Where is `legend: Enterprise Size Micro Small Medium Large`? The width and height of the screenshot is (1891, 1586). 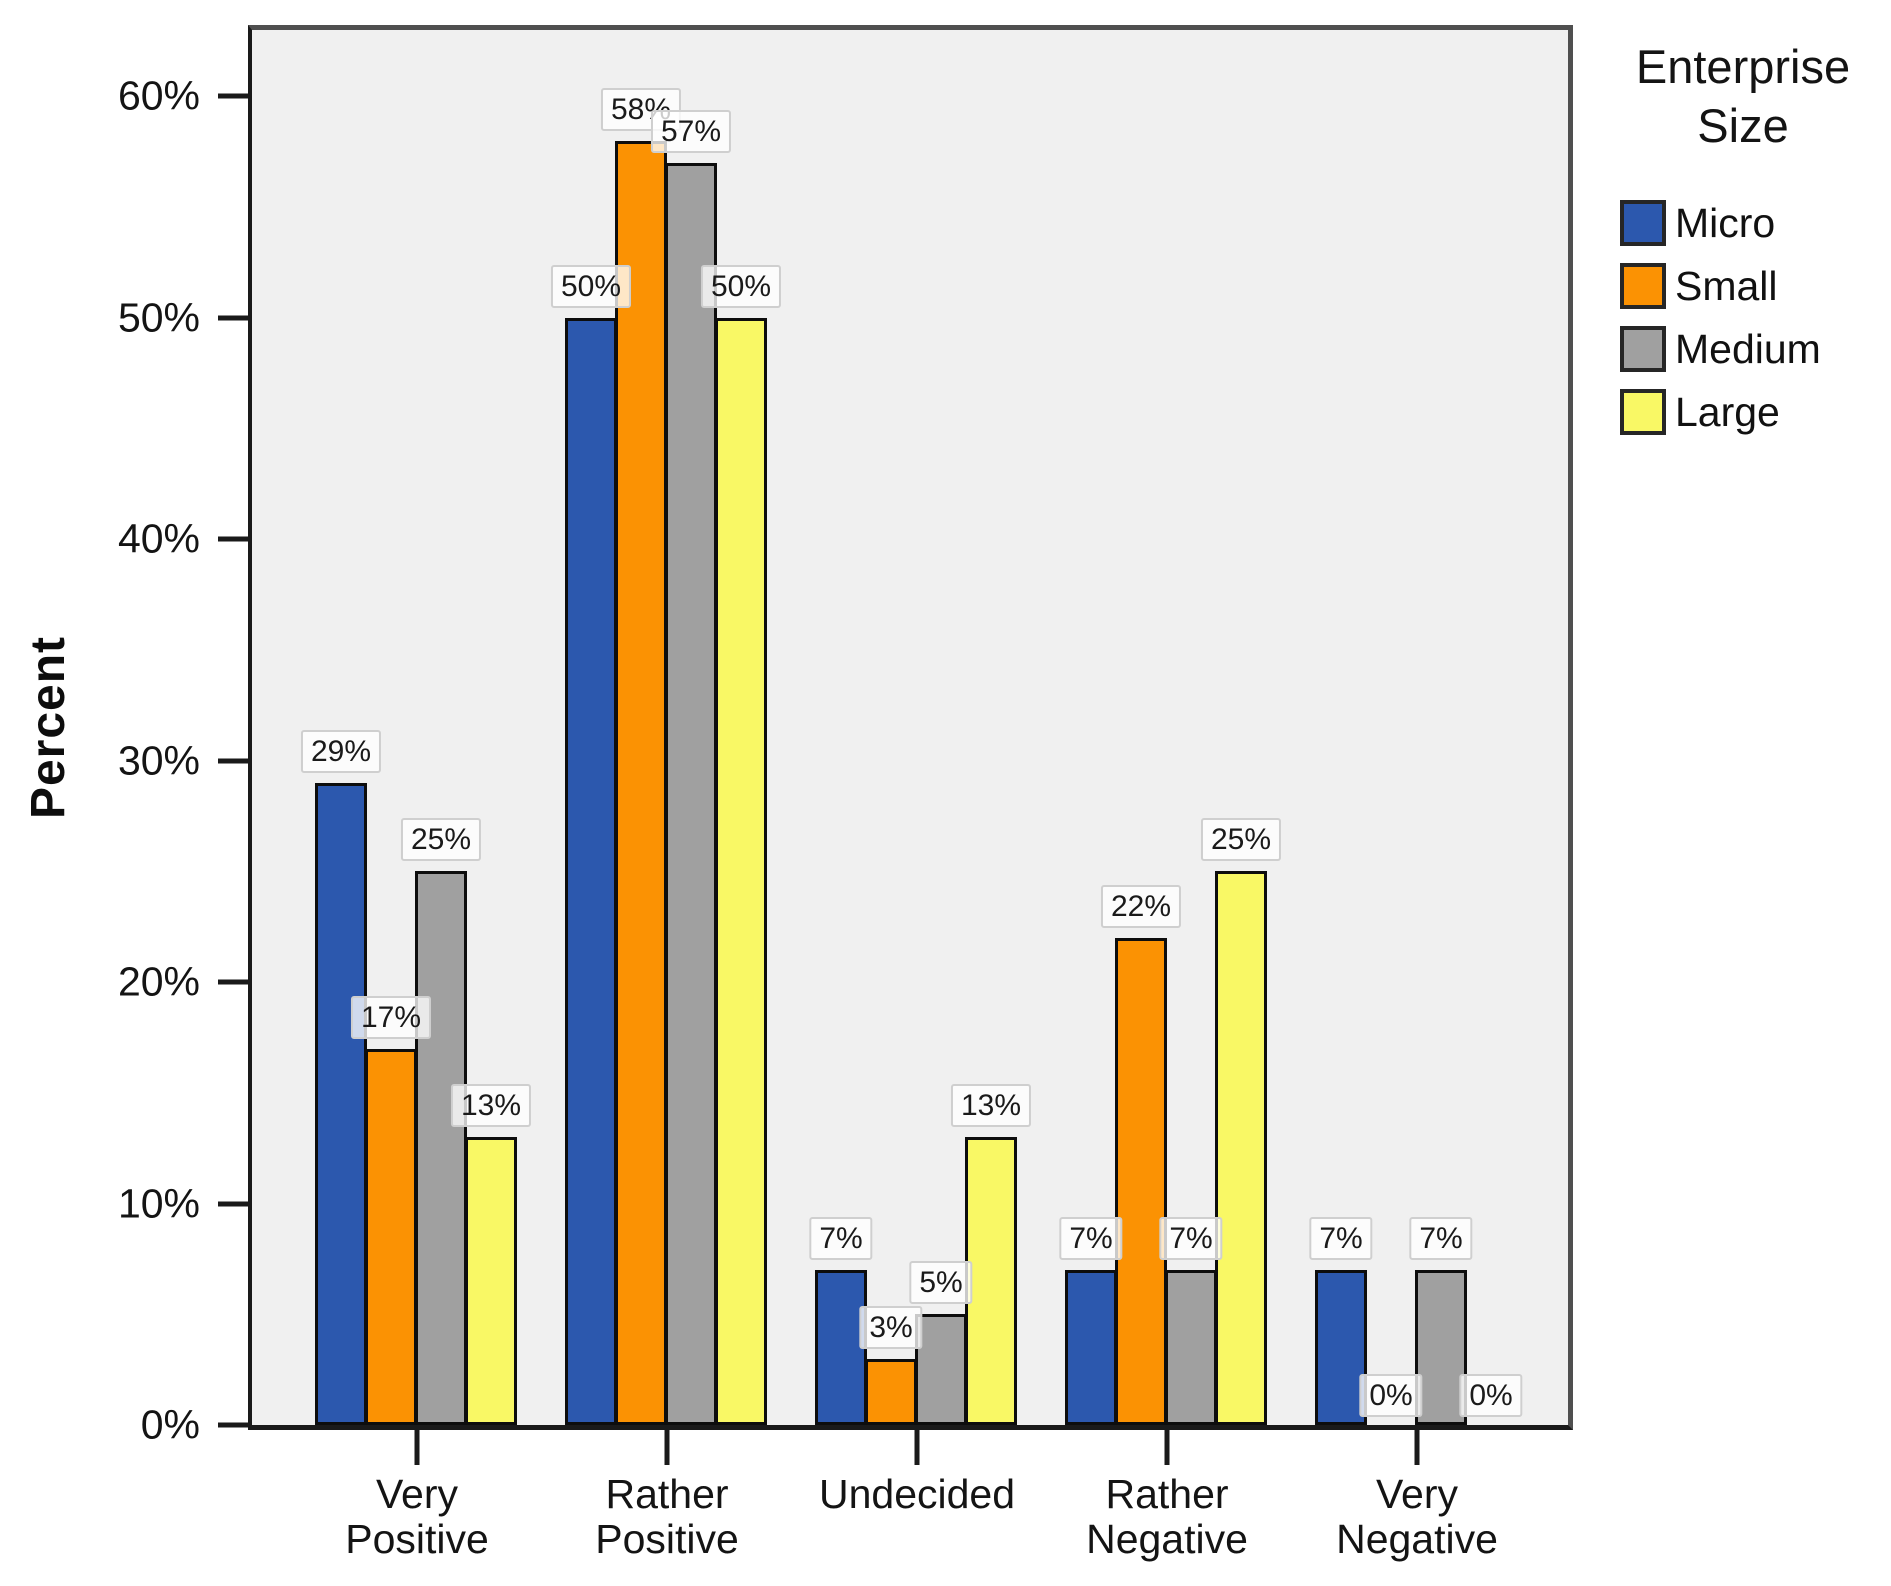 legend: Enterprise Size Micro Small Medium Large is located at coordinates (1743, 237).